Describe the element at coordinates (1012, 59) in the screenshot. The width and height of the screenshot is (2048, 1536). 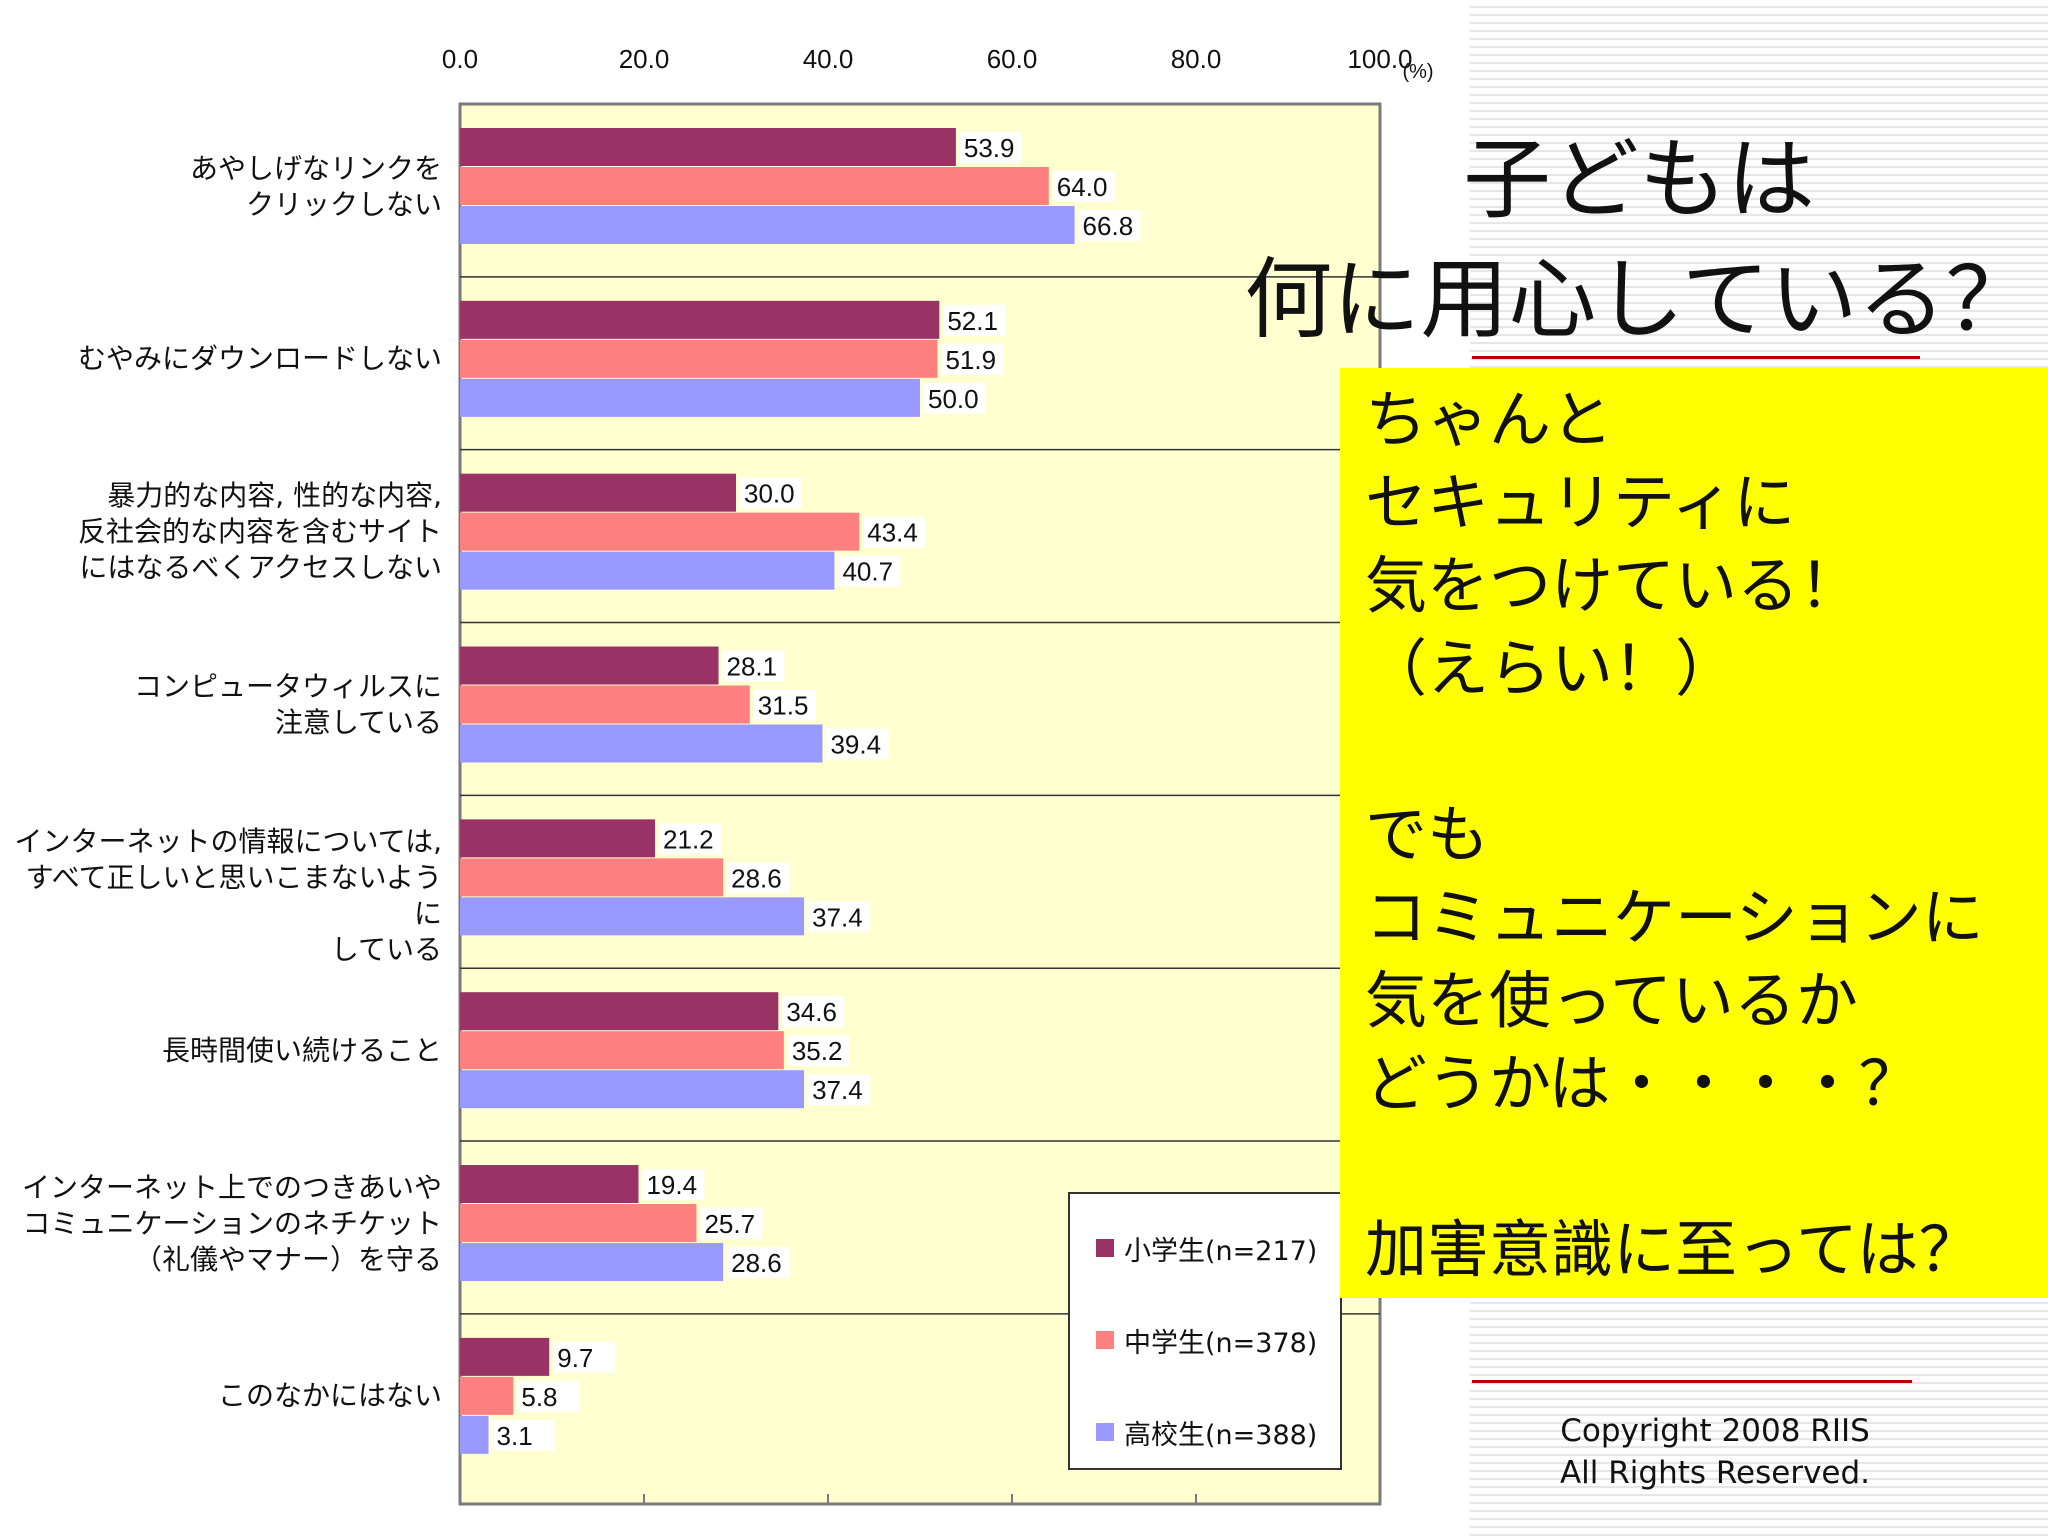
I see `x-tick-label: 60.0` at that location.